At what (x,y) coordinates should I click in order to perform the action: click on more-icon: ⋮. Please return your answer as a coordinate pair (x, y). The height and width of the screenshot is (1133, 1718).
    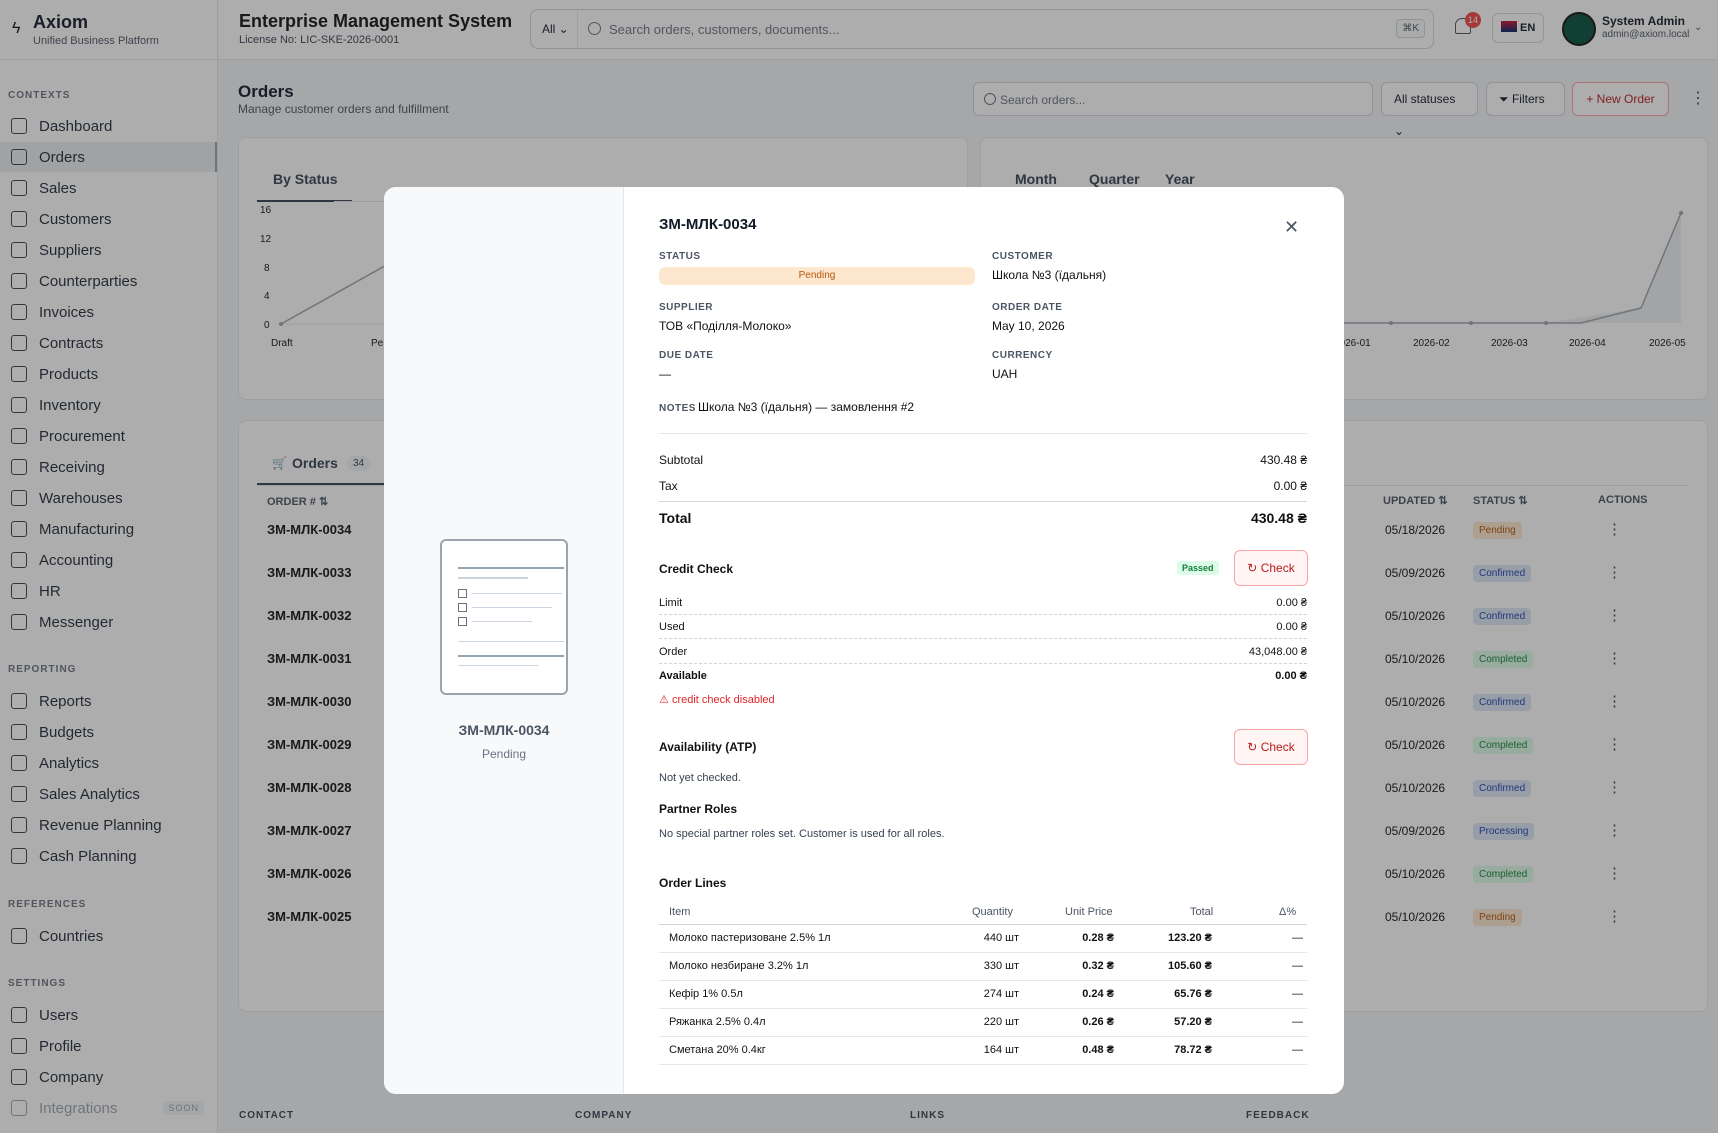
    Looking at the image, I should click on (1698, 98).